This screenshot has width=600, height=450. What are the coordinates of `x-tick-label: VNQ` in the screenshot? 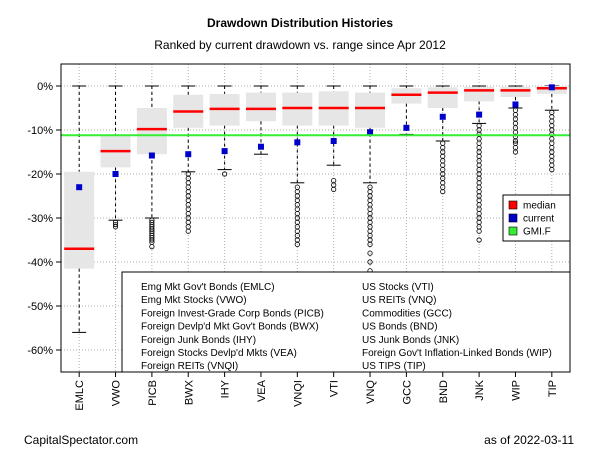 It's located at (371, 392).